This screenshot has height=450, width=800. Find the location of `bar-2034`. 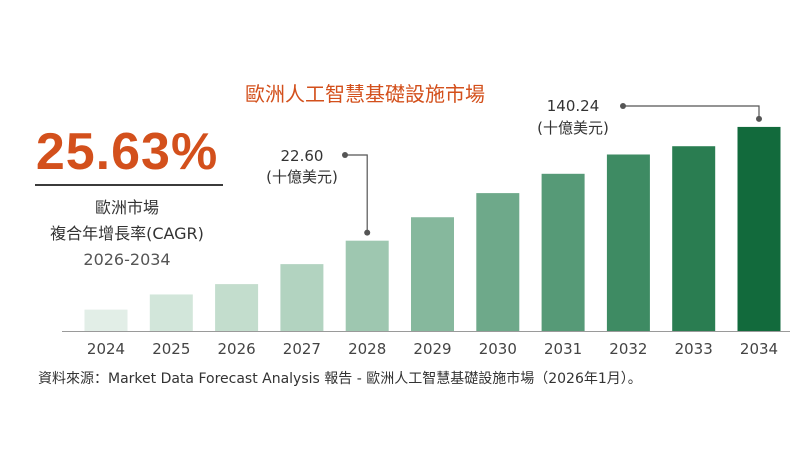

bar-2034 is located at coordinates (759, 228).